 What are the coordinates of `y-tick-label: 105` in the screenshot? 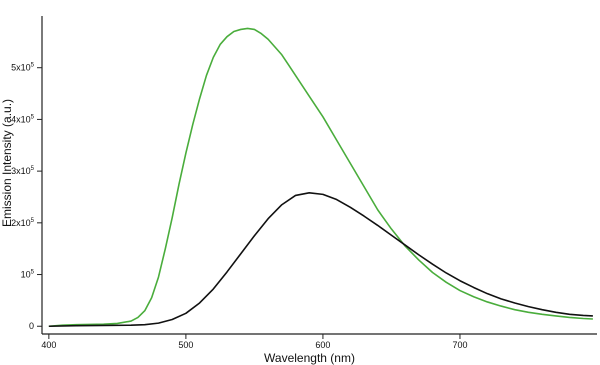 It's located at (28, 275).